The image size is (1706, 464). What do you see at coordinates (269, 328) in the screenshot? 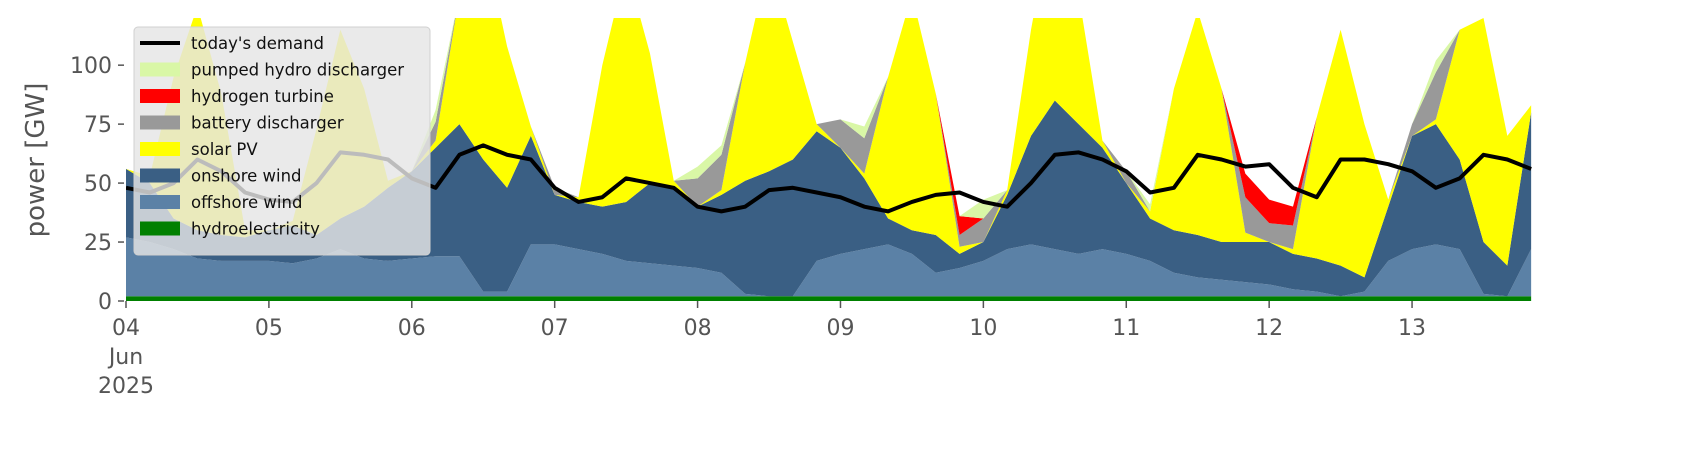
I see `x-tick-label: 05` at bounding box center [269, 328].